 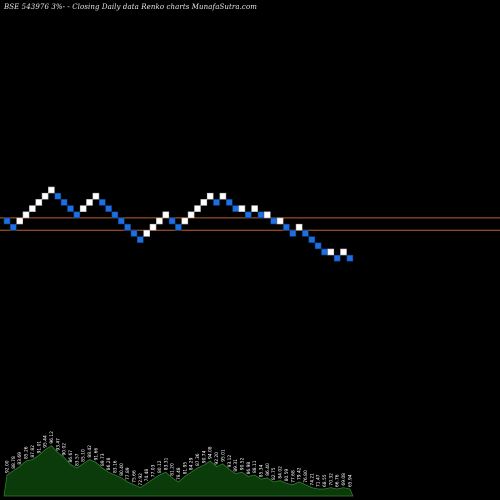 What do you see at coordinates (27, 452) in the screenshot?
I see `volume-label: 85.26` at bounding box center [27, 452].